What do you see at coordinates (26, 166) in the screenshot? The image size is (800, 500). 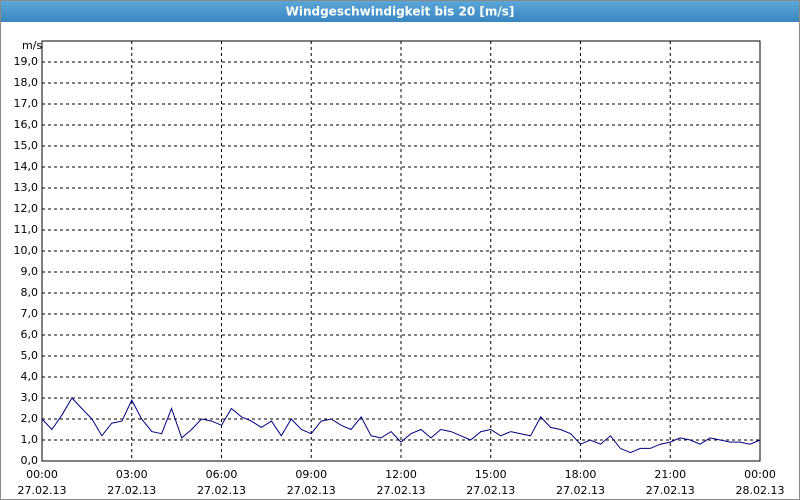 I see `y-tick-label: 14,0` at bounding box center [26, 166].